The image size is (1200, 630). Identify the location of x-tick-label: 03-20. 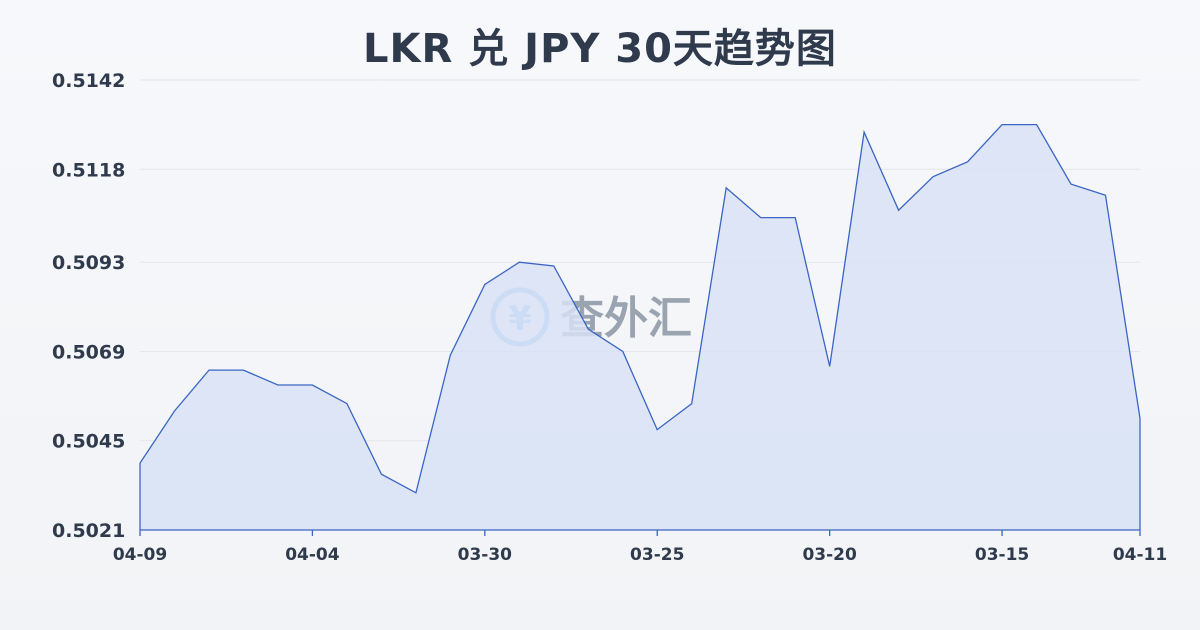
(829, 555).